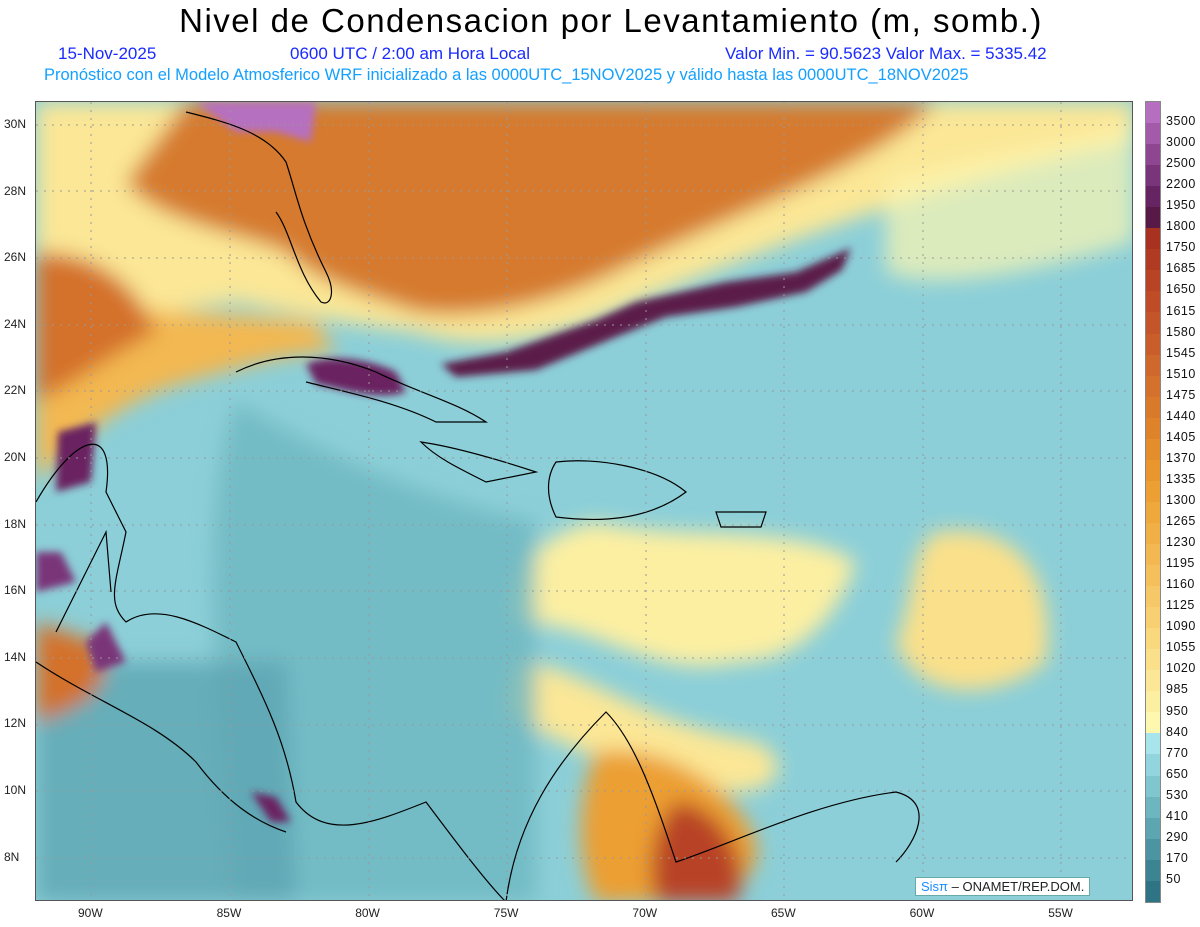  Describe the element at coordinates (1060, 913) in the screenshot. I see `lon-tick-label: 55W` at that location.